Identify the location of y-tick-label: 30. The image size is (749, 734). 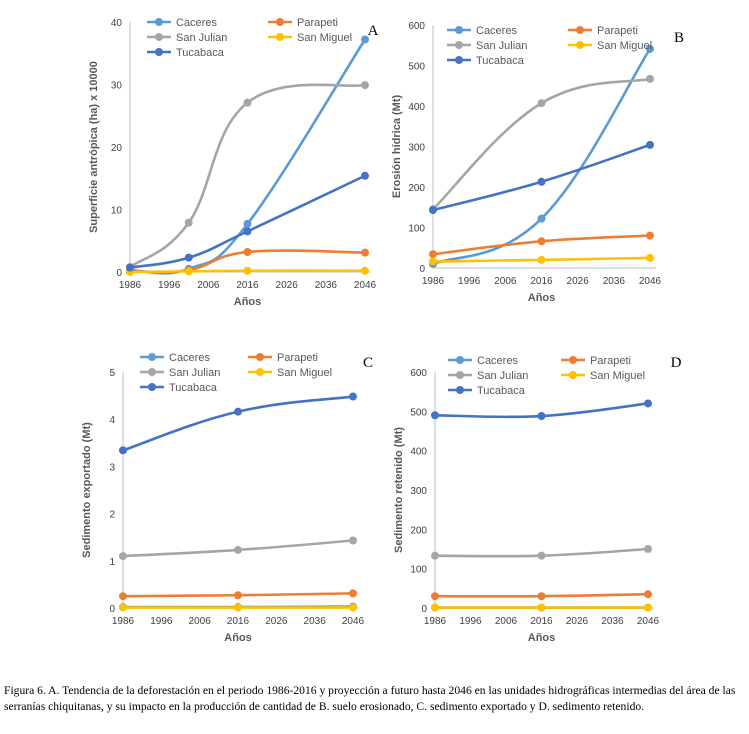
(117, 86).